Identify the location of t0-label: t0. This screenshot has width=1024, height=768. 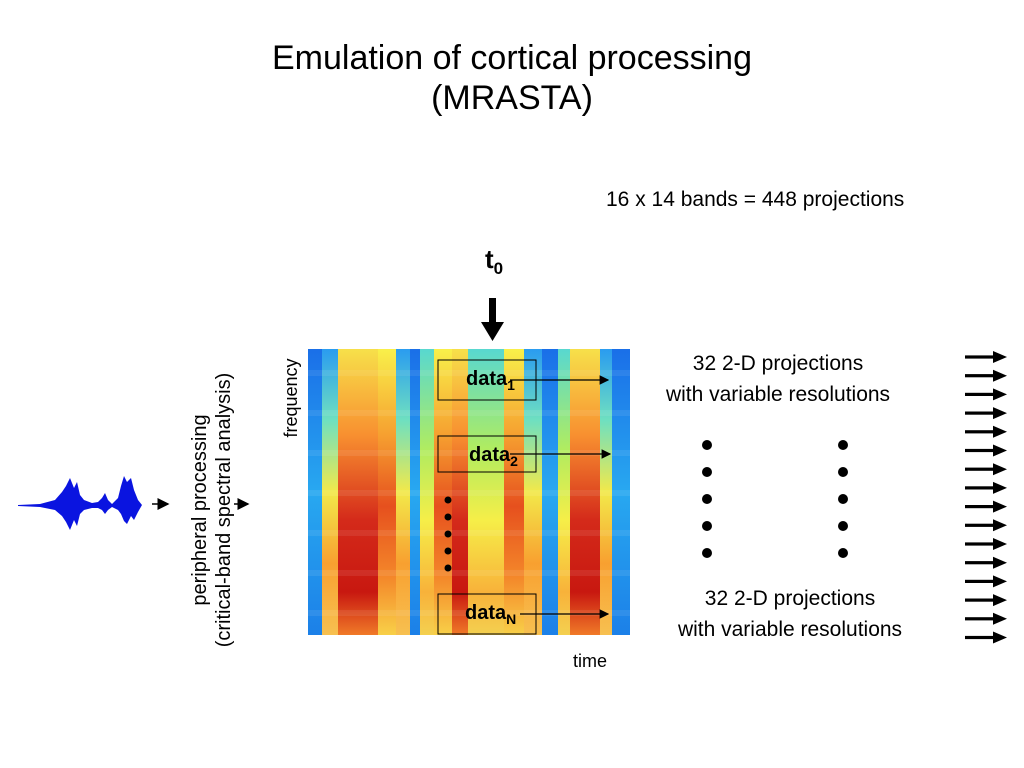
(494, 261).